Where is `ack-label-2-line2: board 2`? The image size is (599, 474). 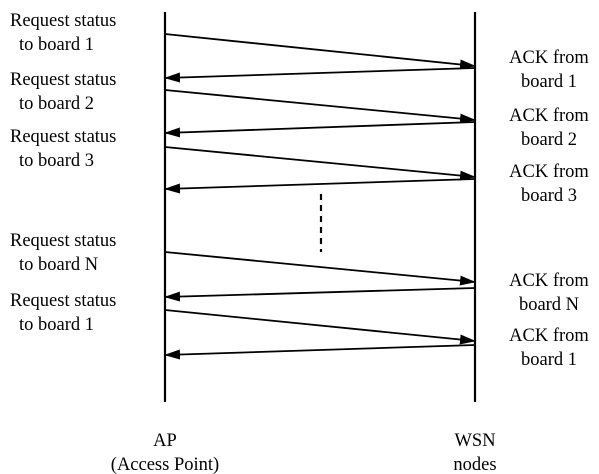
ack-label-2-line2: board 2 is located at coordinates (549, 140).